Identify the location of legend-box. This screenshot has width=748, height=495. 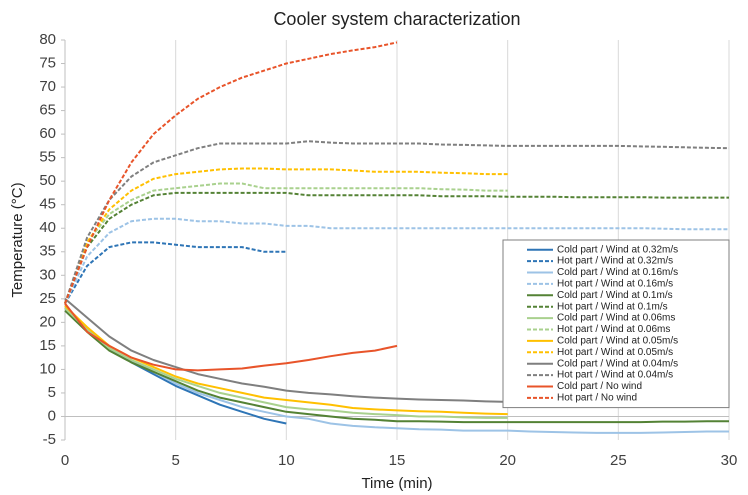
(616, 324).